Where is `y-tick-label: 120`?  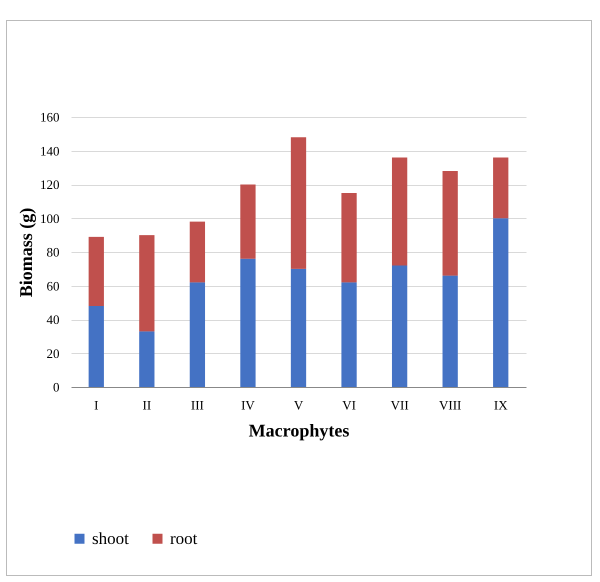
y-tick-label: 120 is located at coordinates (50, 184).